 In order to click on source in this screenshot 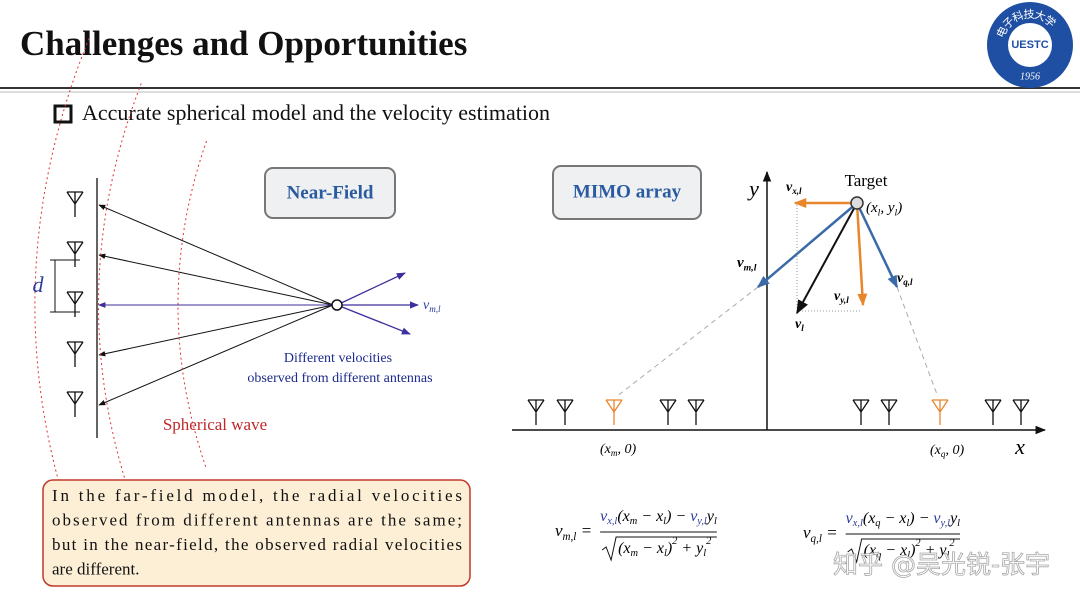, I will do `click(337, 305)`.